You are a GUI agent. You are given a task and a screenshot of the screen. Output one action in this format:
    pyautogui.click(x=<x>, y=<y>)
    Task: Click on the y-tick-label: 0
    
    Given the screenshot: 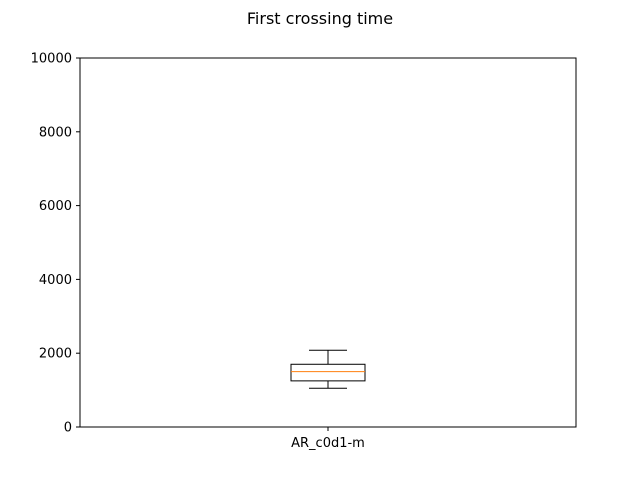 What is the action you would take?
    pyautogui.click(x=68, y=428)
    